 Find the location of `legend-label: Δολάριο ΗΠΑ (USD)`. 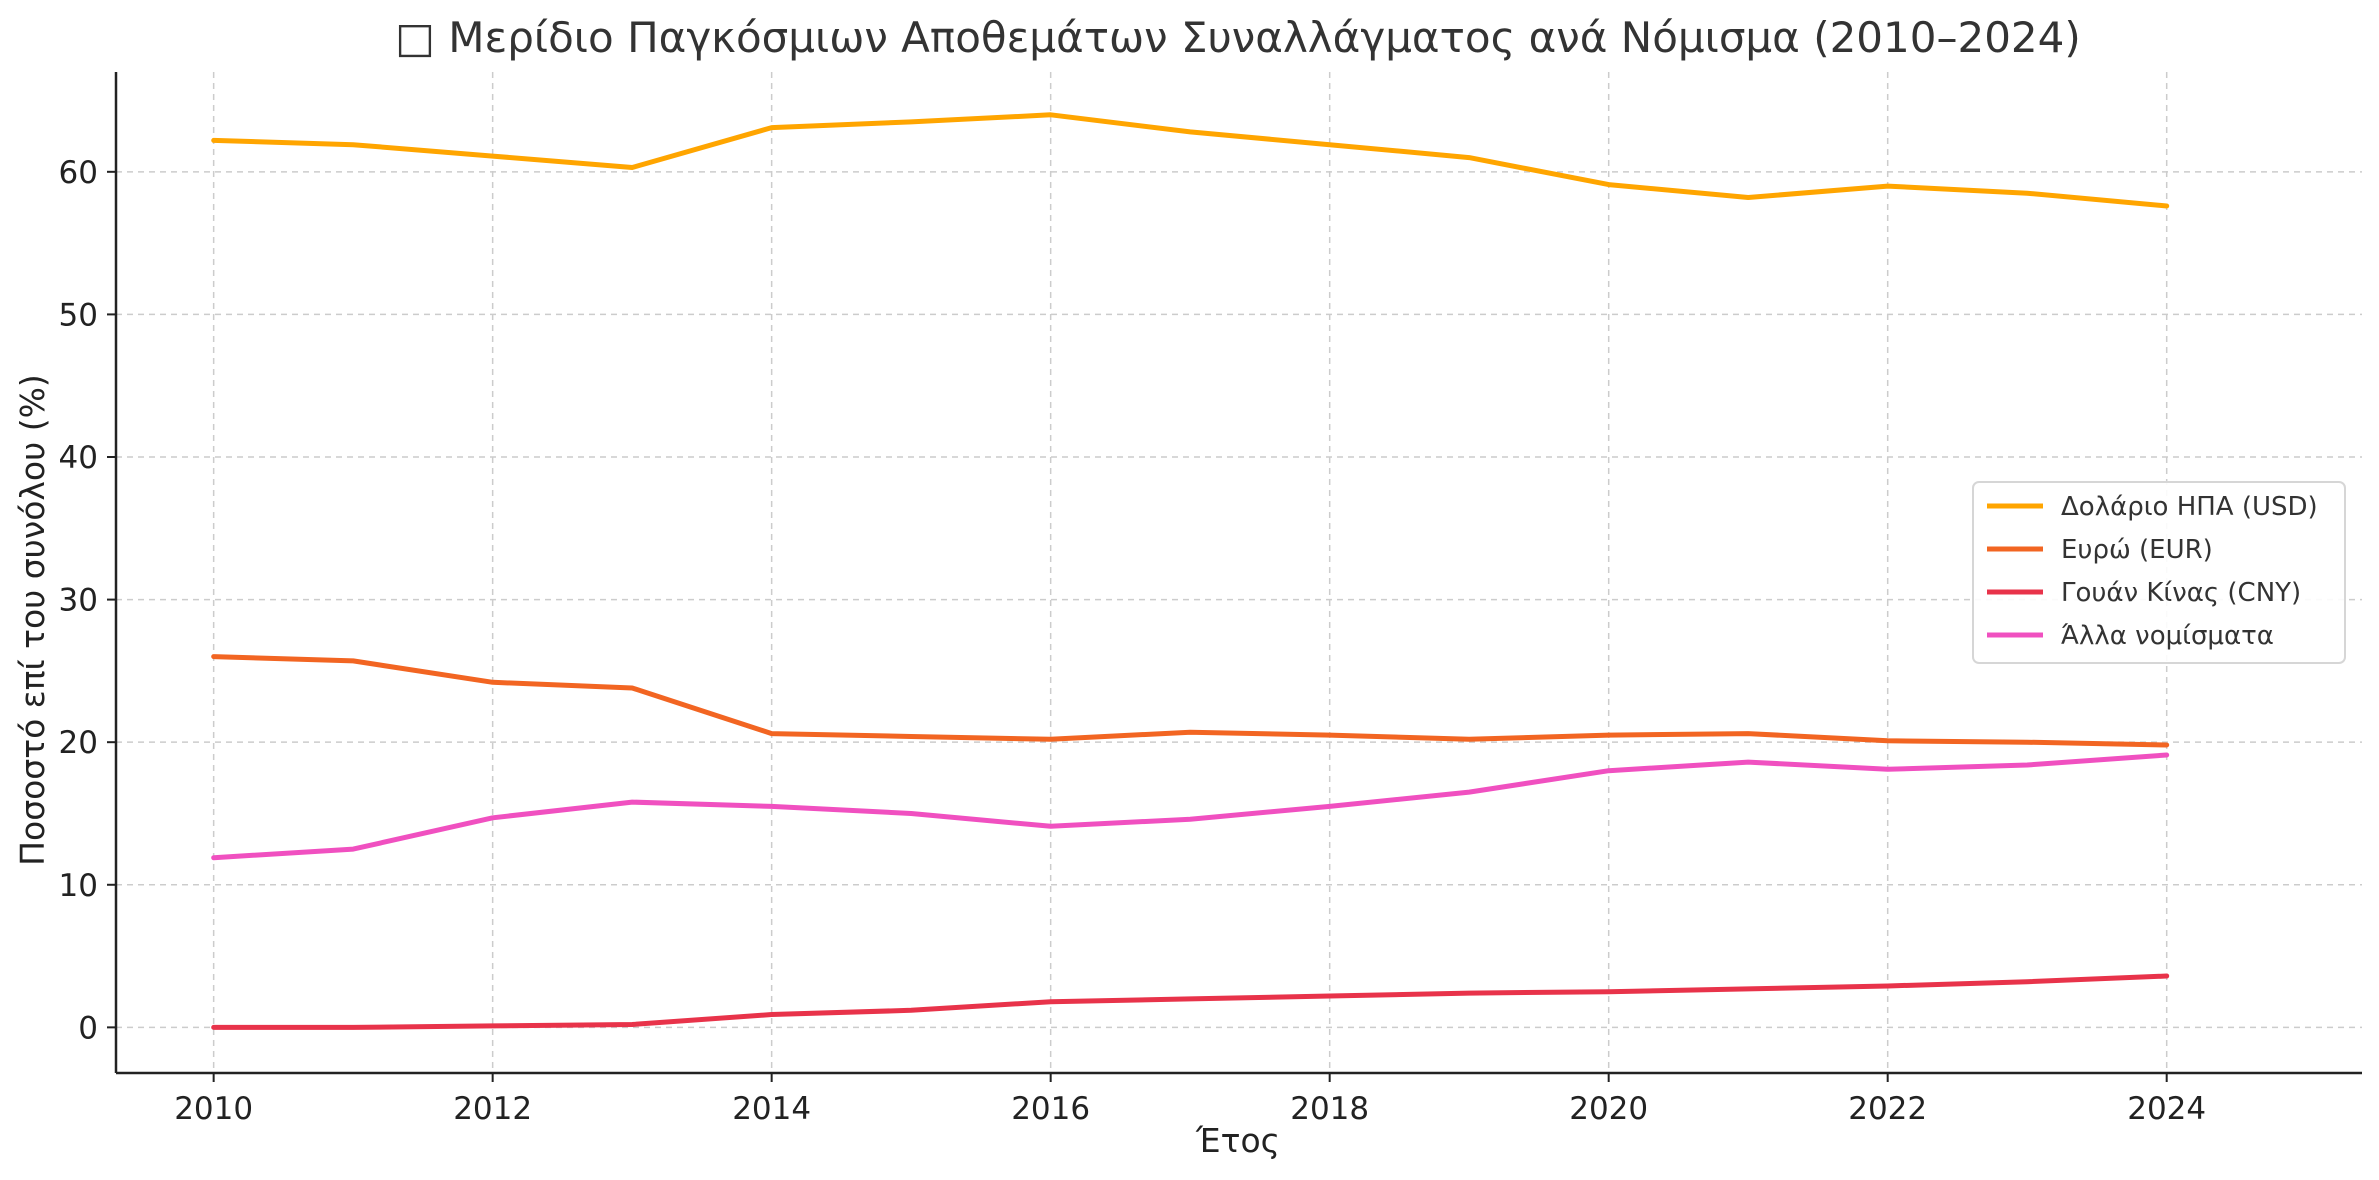

legend-label: Δολάριο ΗΠΑ (USD) is located at coordinates (2189, 507).